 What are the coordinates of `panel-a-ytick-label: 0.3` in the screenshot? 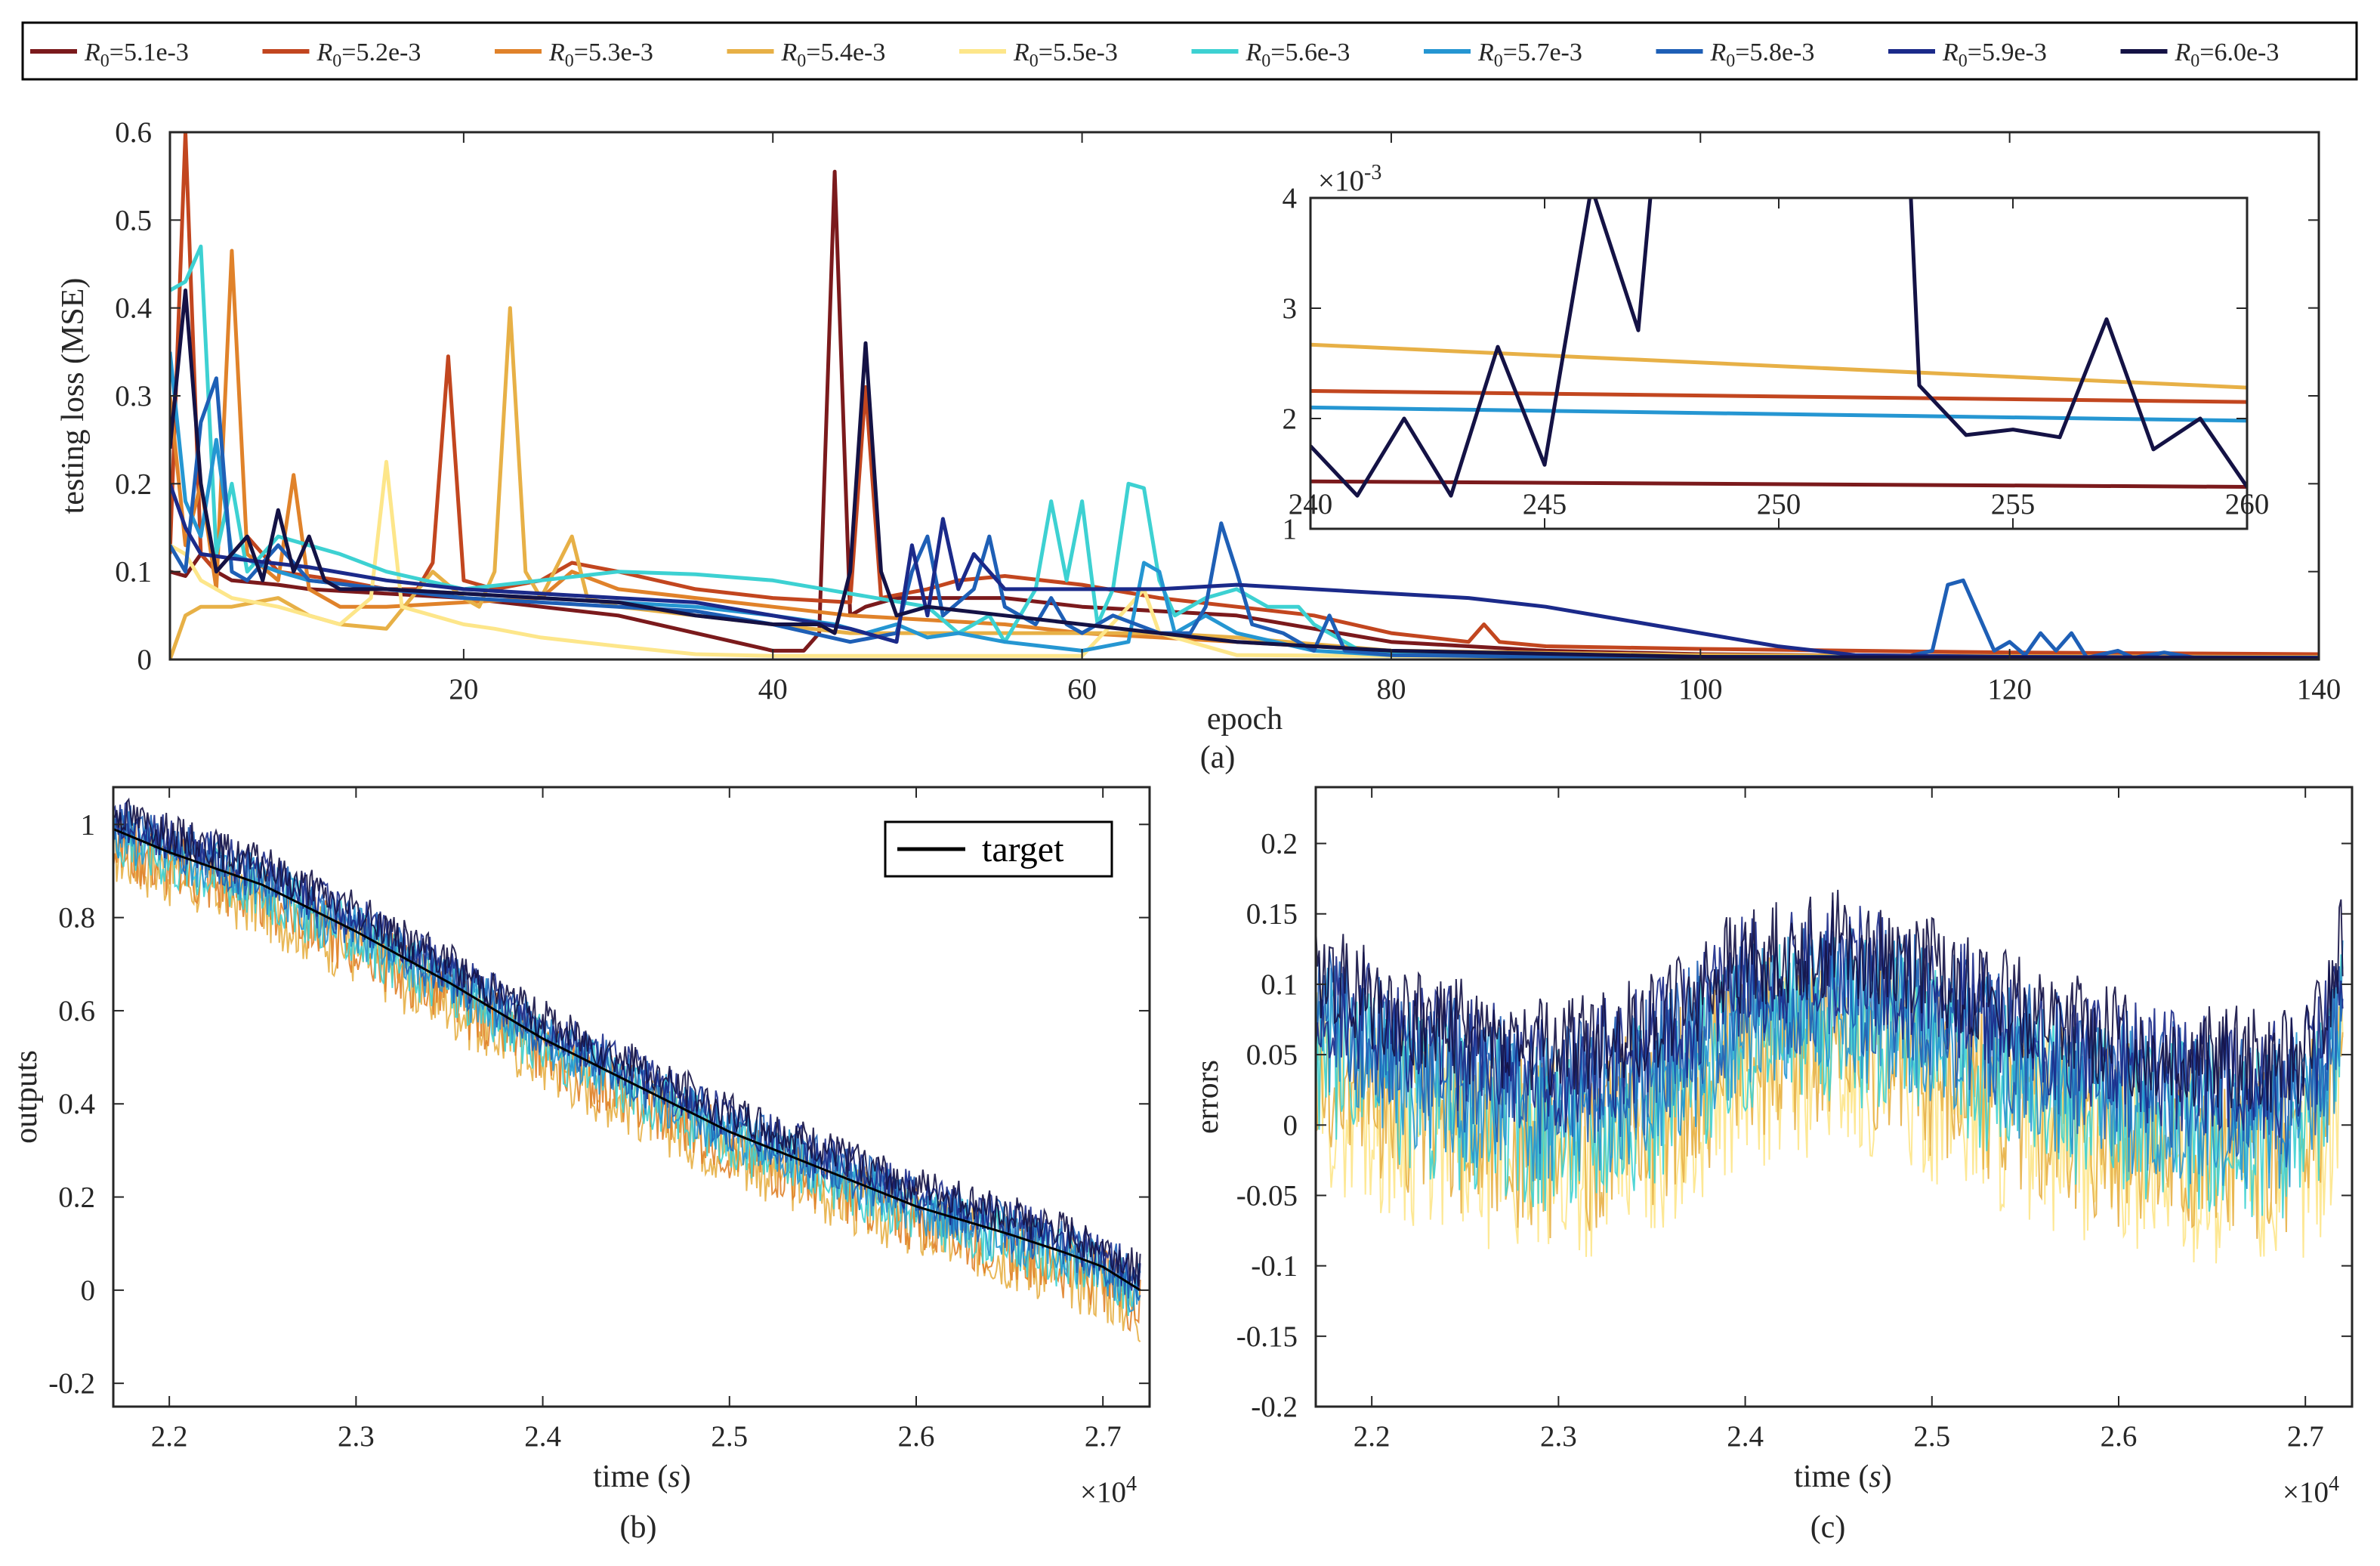 It's located at (133, 396).